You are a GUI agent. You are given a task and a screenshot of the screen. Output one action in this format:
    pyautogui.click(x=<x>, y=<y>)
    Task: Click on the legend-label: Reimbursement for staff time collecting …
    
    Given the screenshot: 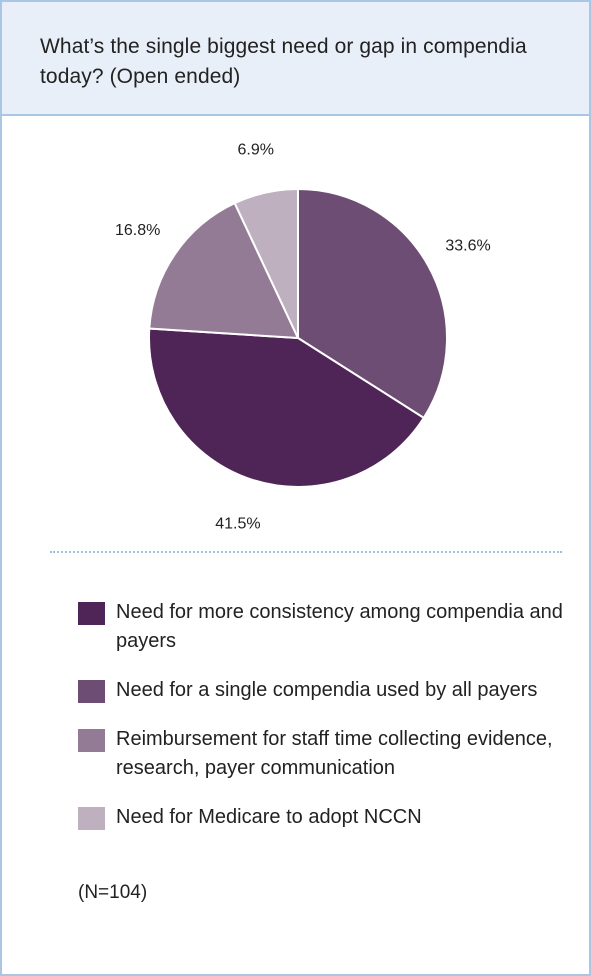 What is the action you would take?
    pyautogui.click(x=334, y=753)
    